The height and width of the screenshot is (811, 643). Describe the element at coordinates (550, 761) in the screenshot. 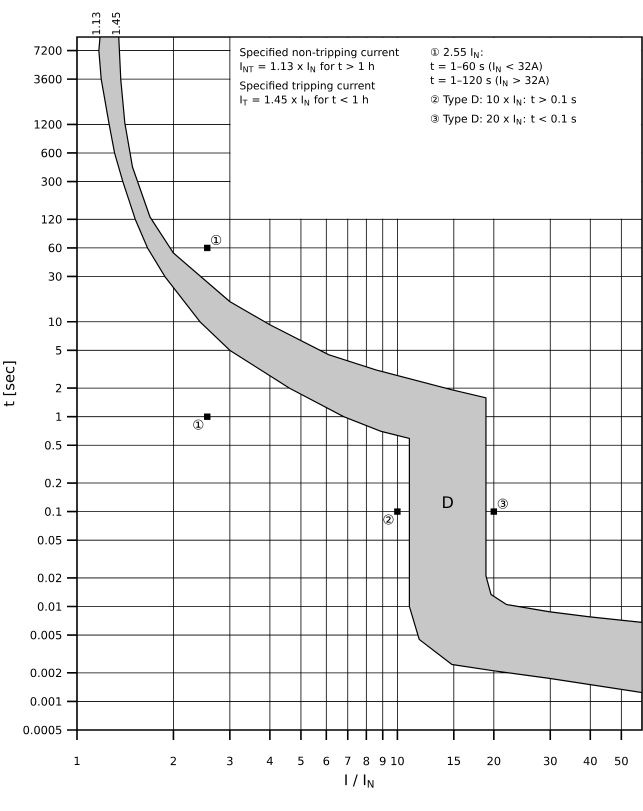

I see `x-tick-label: 30` at that location.